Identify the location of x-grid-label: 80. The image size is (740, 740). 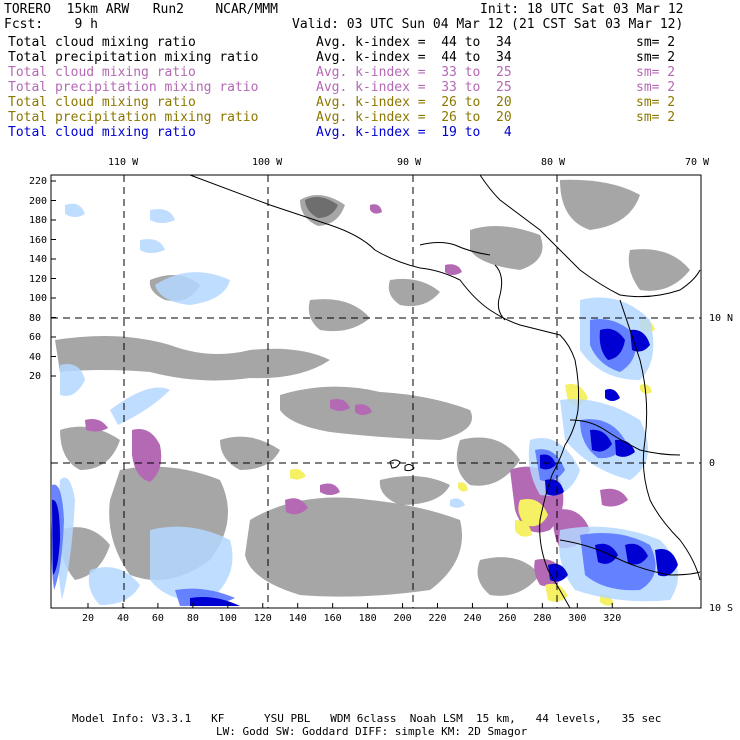
(192, 618).